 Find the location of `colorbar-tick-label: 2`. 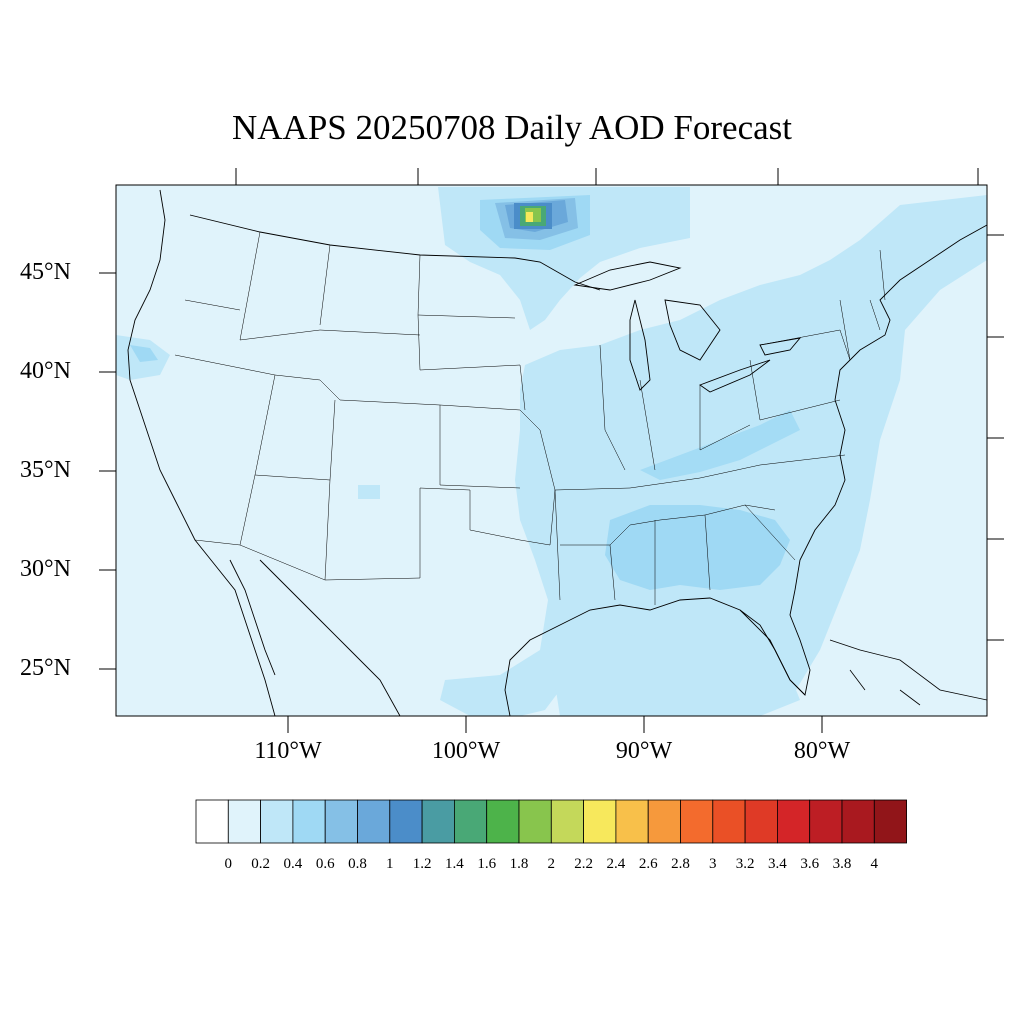

colorbar-tick-label: 2 is located at coordinates (551, 864).